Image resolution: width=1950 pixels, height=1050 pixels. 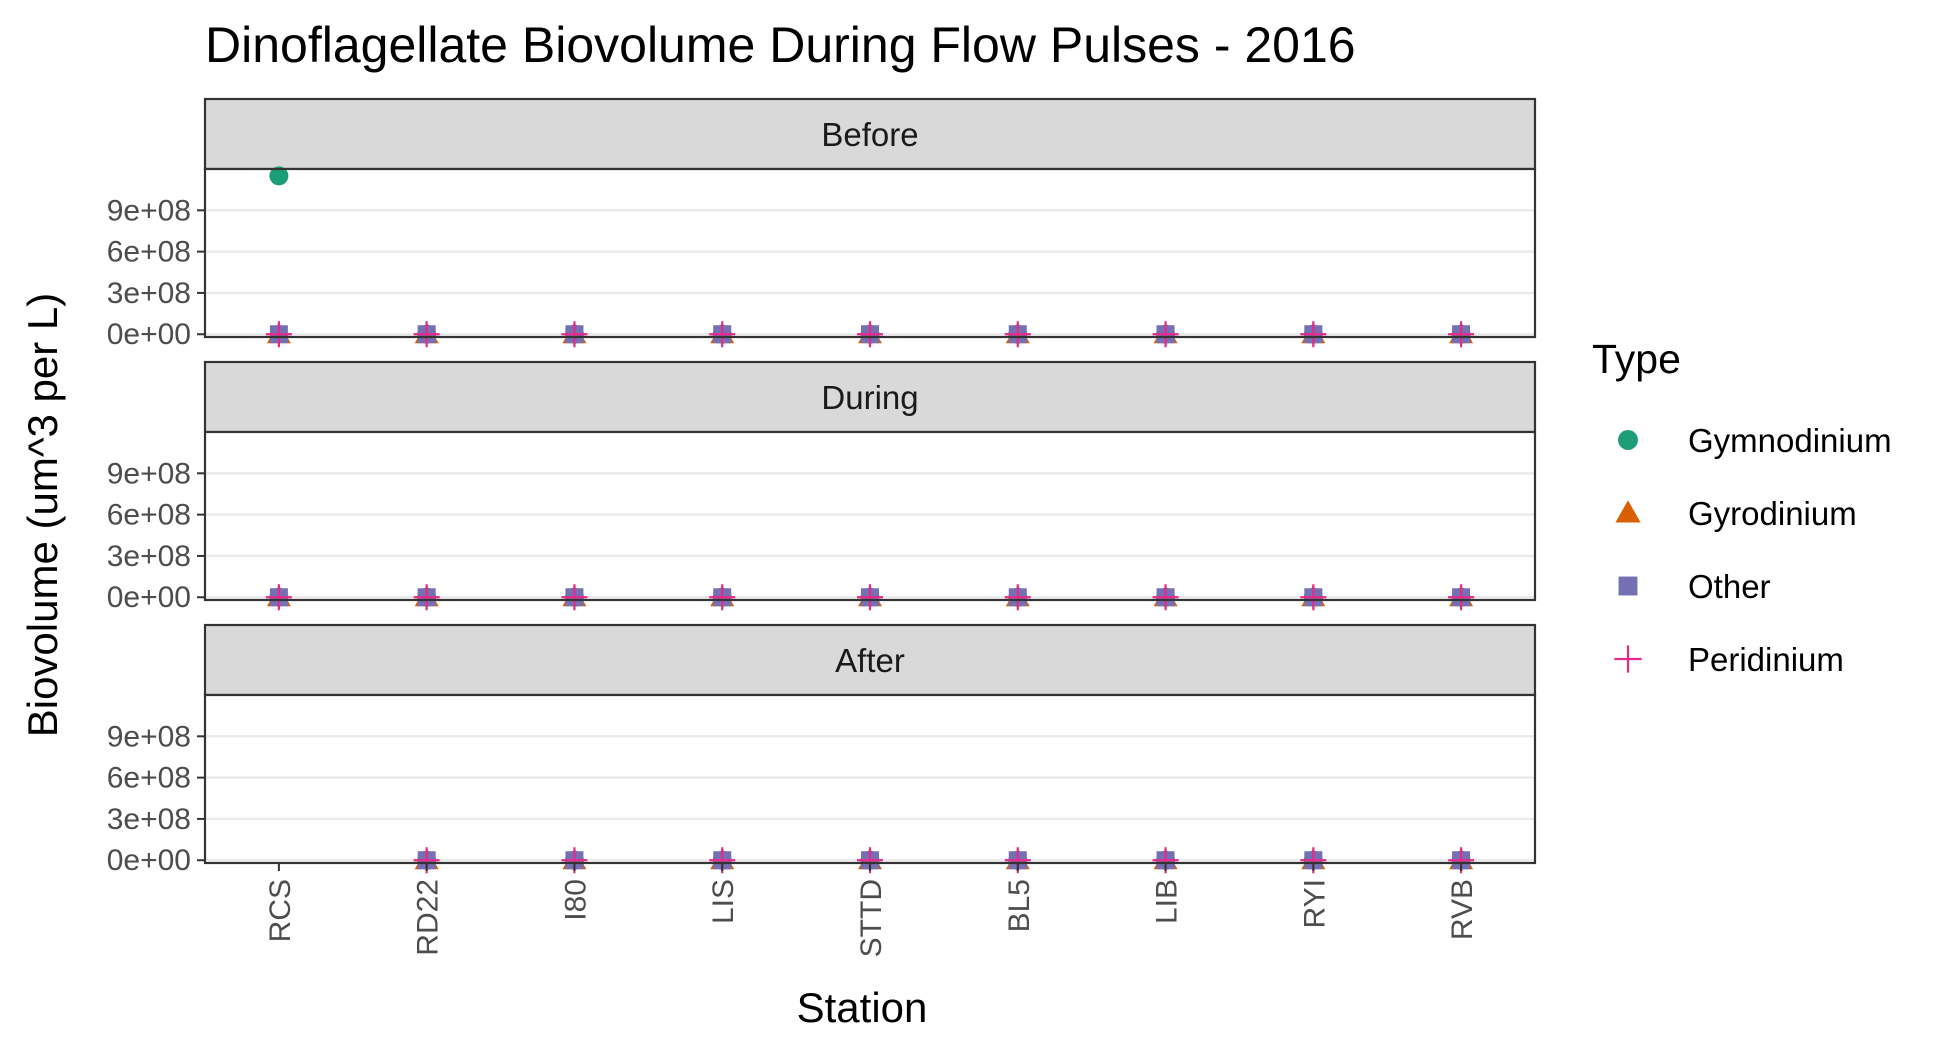 What do you see at coordinates (42, 515) in the screenshot?
I see `y-axis-title: Biovolume (um^3 per L)` at bounding box center [42, 515].